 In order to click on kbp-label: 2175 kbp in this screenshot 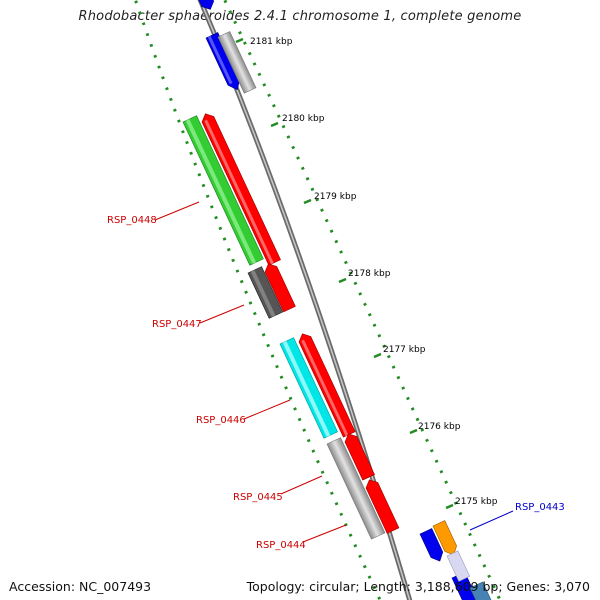, I will do `click(476, 502)`.